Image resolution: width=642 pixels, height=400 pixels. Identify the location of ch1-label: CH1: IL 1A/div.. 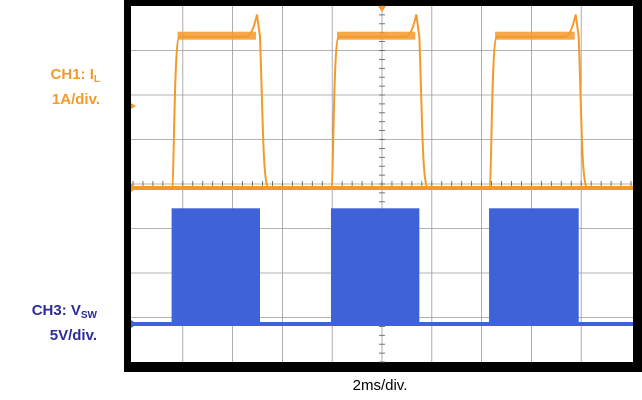
(50, 87).